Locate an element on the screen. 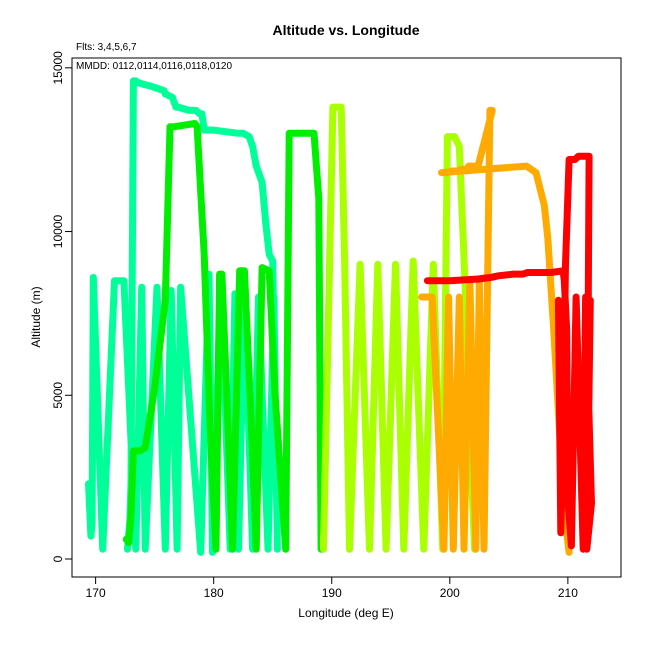 This screenshot has height=650, width=650. x-tick-label: 170 is located at coordinates (96, 593).